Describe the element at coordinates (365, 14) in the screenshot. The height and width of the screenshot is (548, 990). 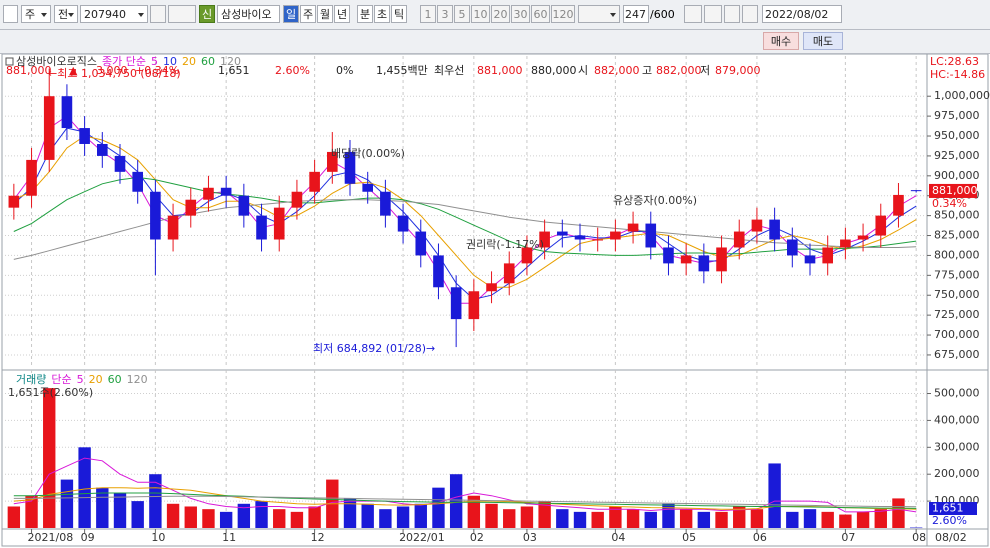
I see `timeframe-button: 분` at that location.